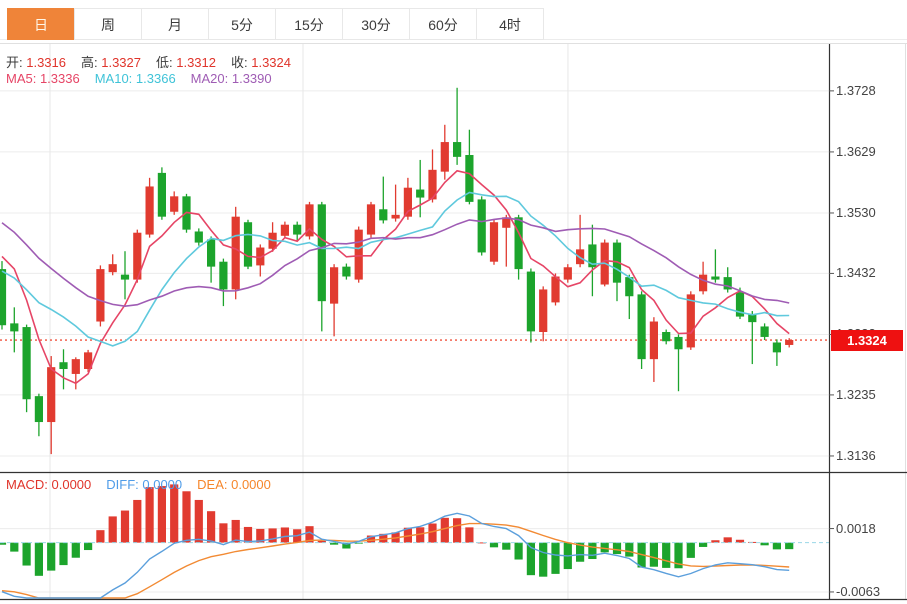 This screenshot has width=907, height=604. Describe the element at coordinates (175, 24) in the screenshot. I see `tab-month: 月` at that location.